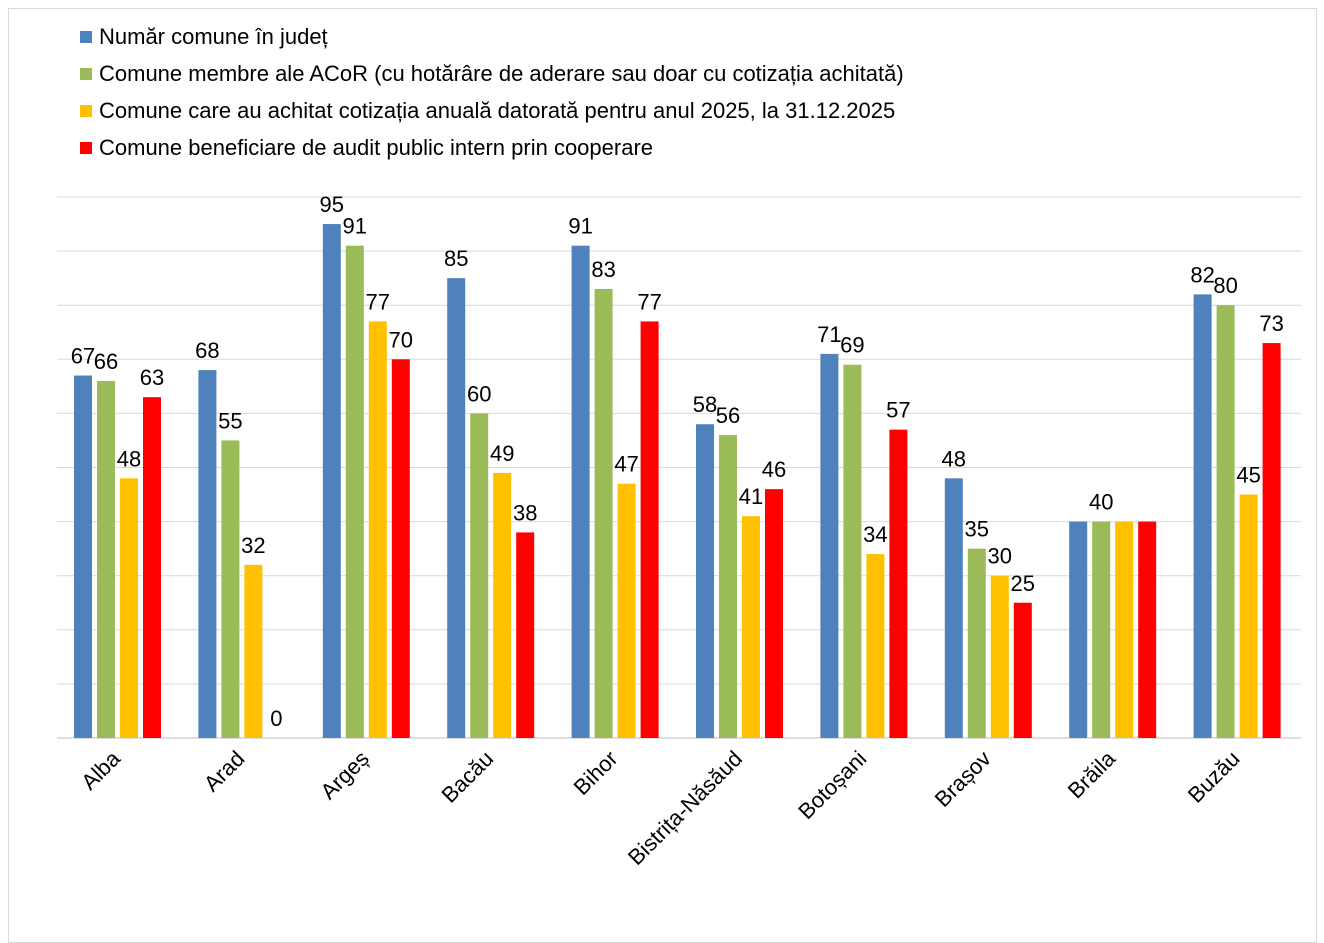 The image size is (1324, 943). What do you see at coordinates (898, 410) in the screenshot?
I see `data-label: 57` at bounding box center [898, 410].